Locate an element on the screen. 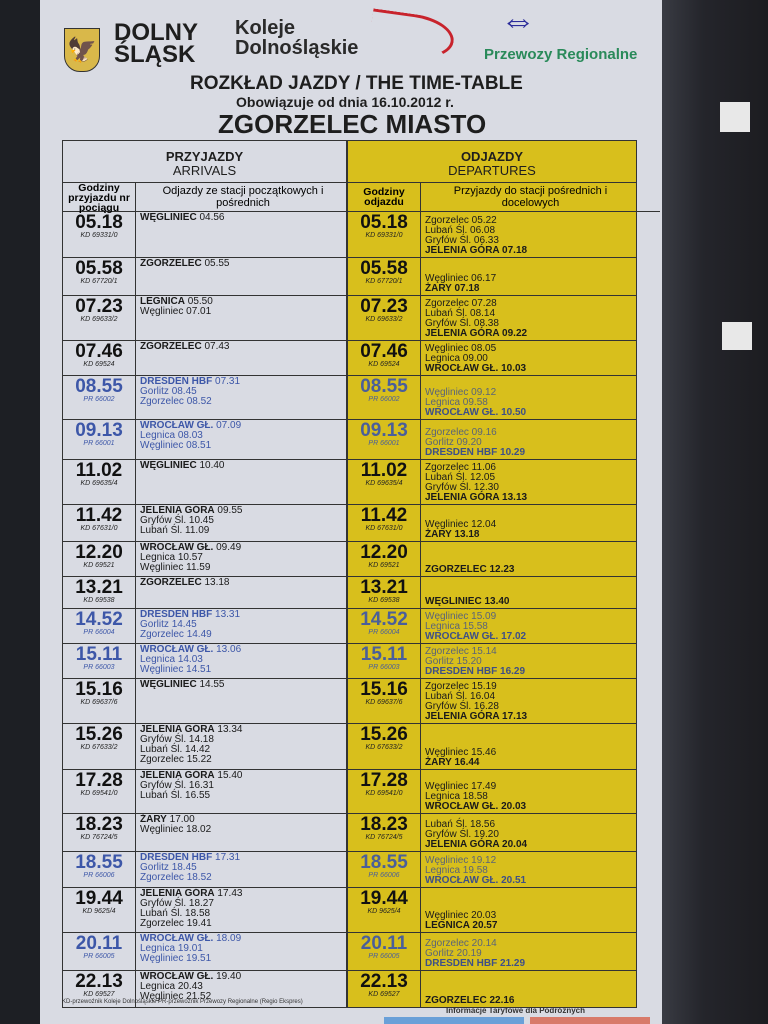 The width and height of the screenshot is (768, 1024). train-number: KD 67633/2 is located at coordinates (384, 747).